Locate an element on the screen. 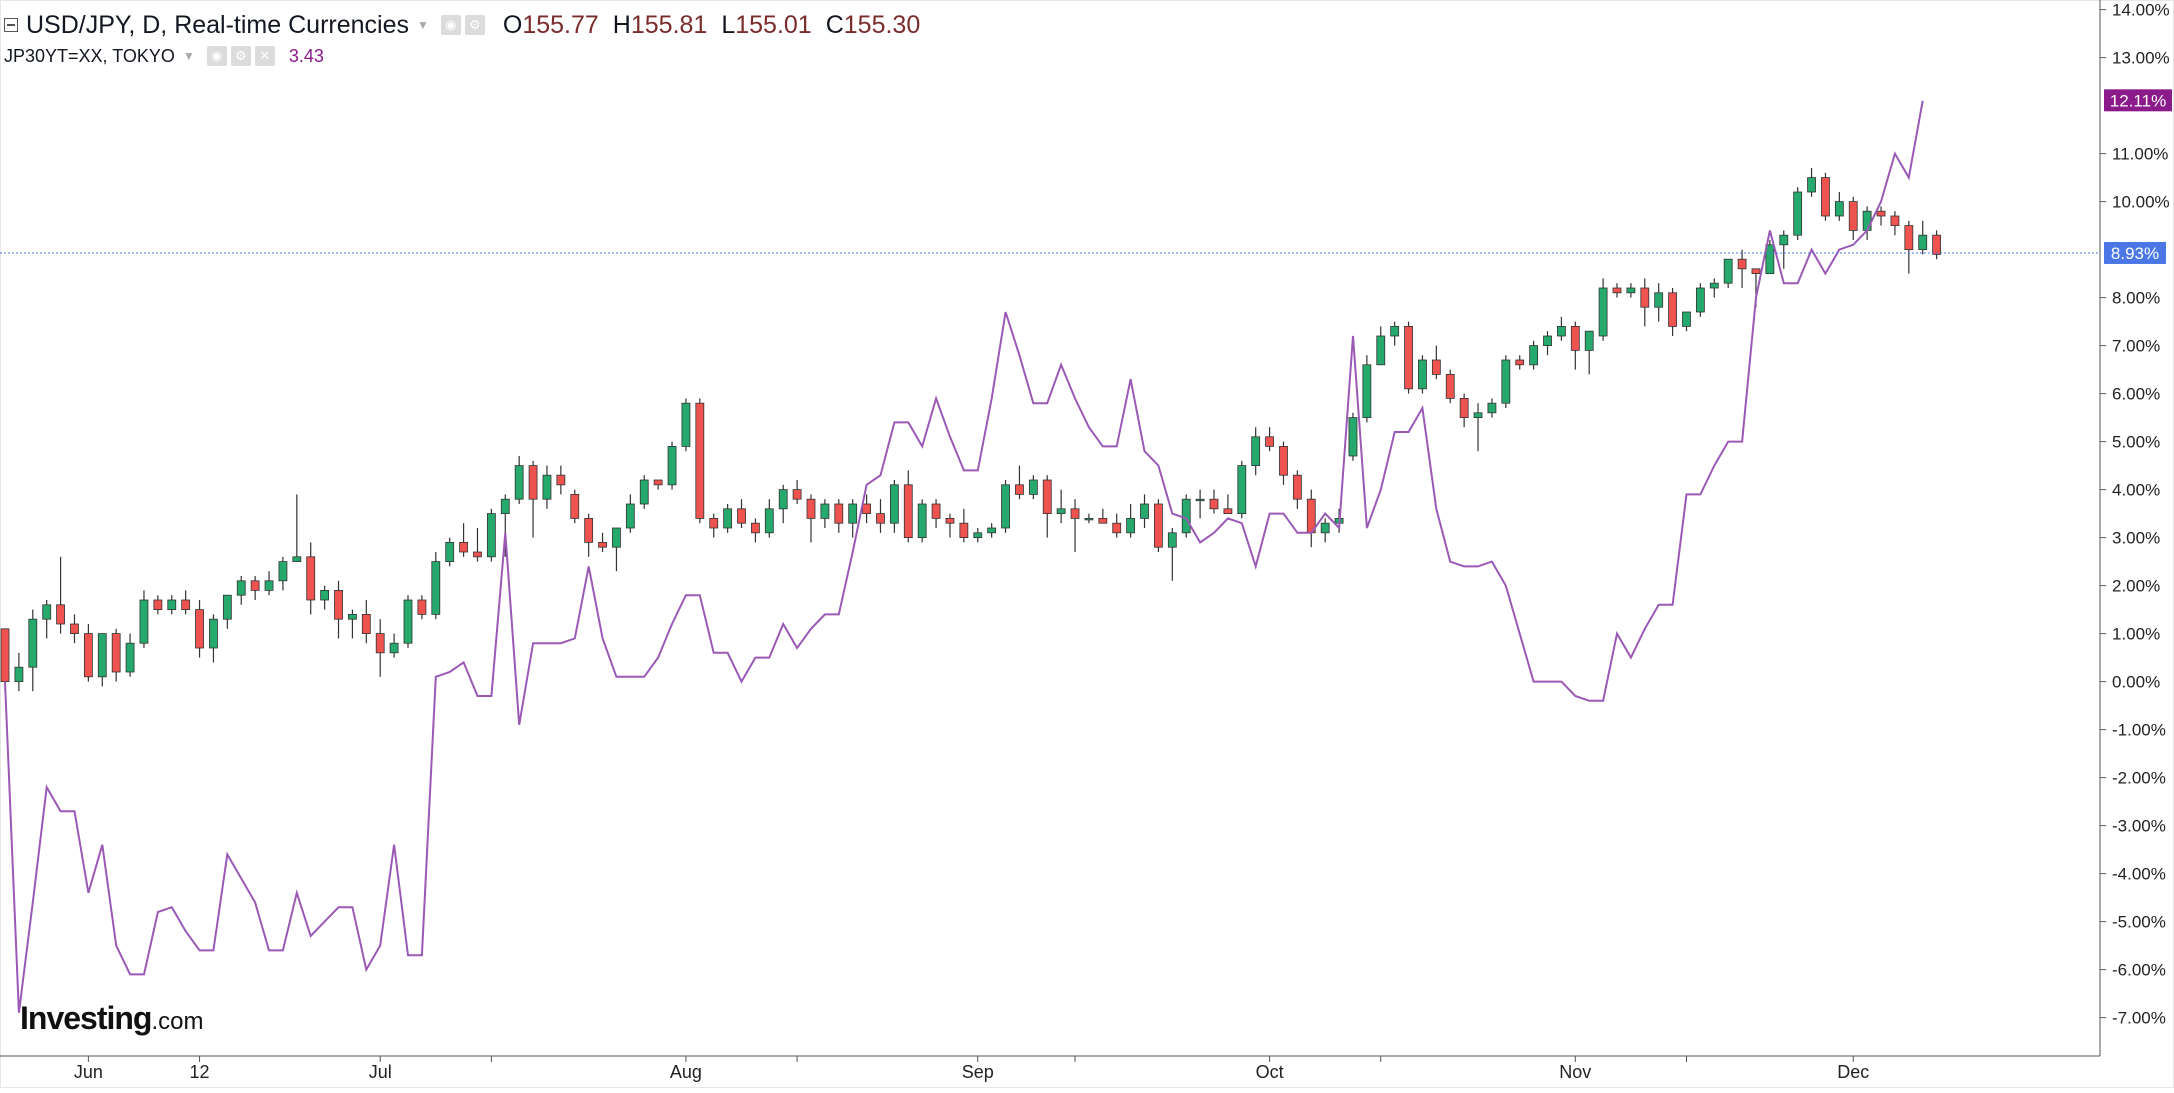 This screenshot has height=1093, width=2174. collapse-legend-icon is located at coordinates (11, 25).